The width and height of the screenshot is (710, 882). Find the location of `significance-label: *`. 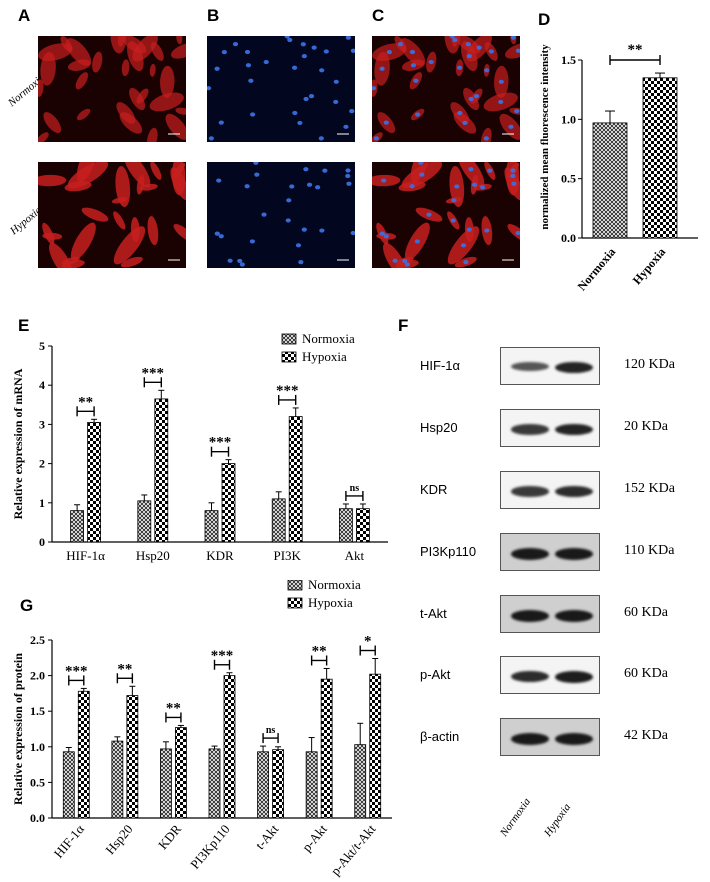

significance-label: * is located at coordinates (368, 642).